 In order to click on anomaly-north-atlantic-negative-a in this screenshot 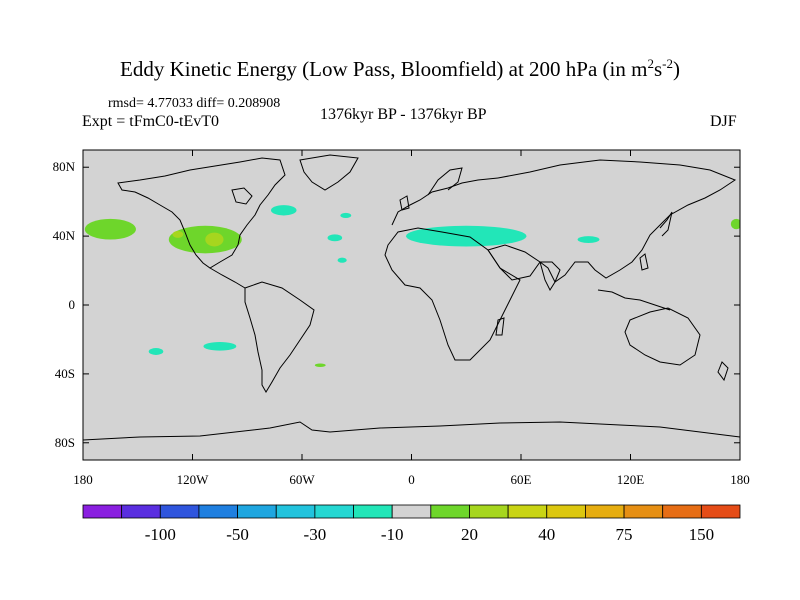, I will do `click(346, 215)`.